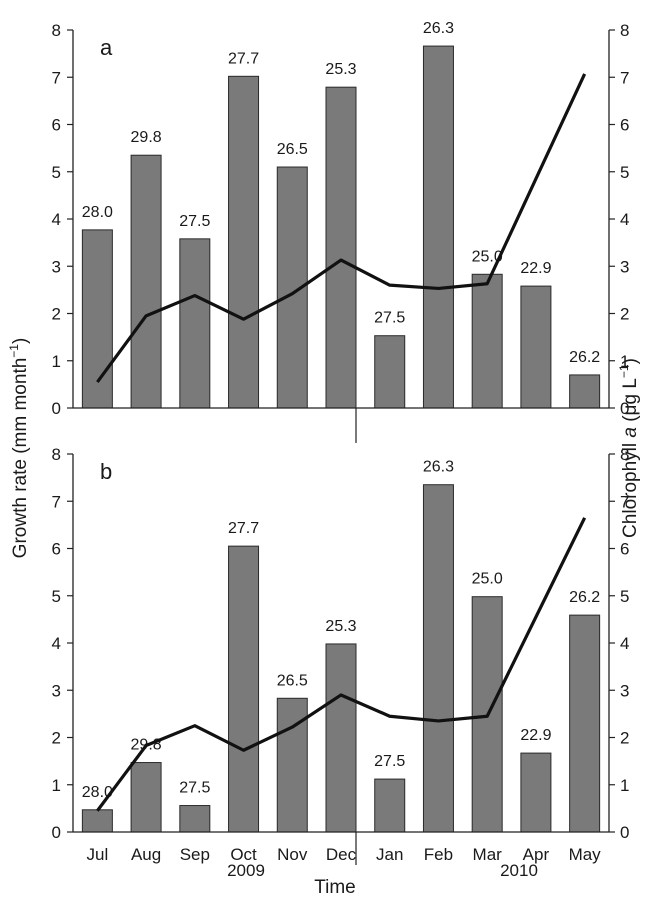  I want to click on x-tick-label-aug: Aug, so click(146, 854).